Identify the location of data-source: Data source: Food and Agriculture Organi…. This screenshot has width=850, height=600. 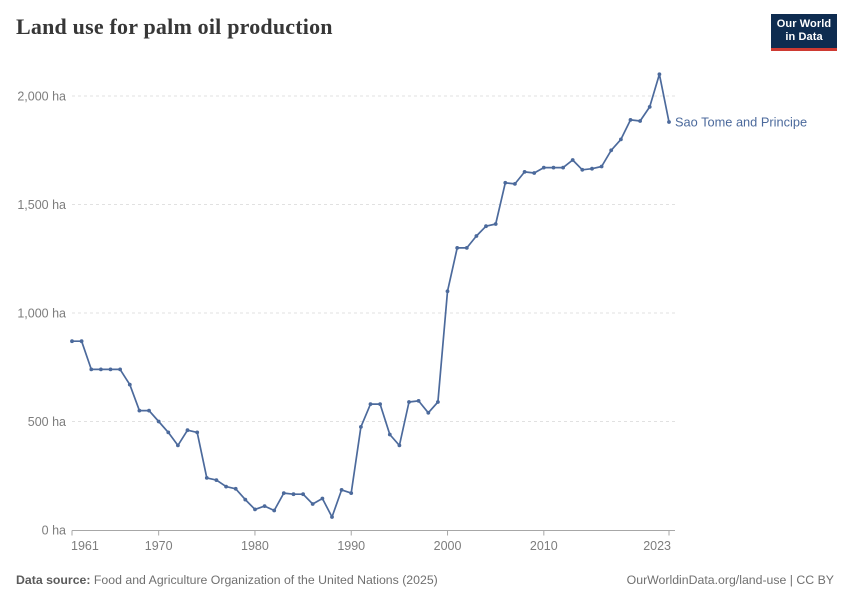
(227, 580).